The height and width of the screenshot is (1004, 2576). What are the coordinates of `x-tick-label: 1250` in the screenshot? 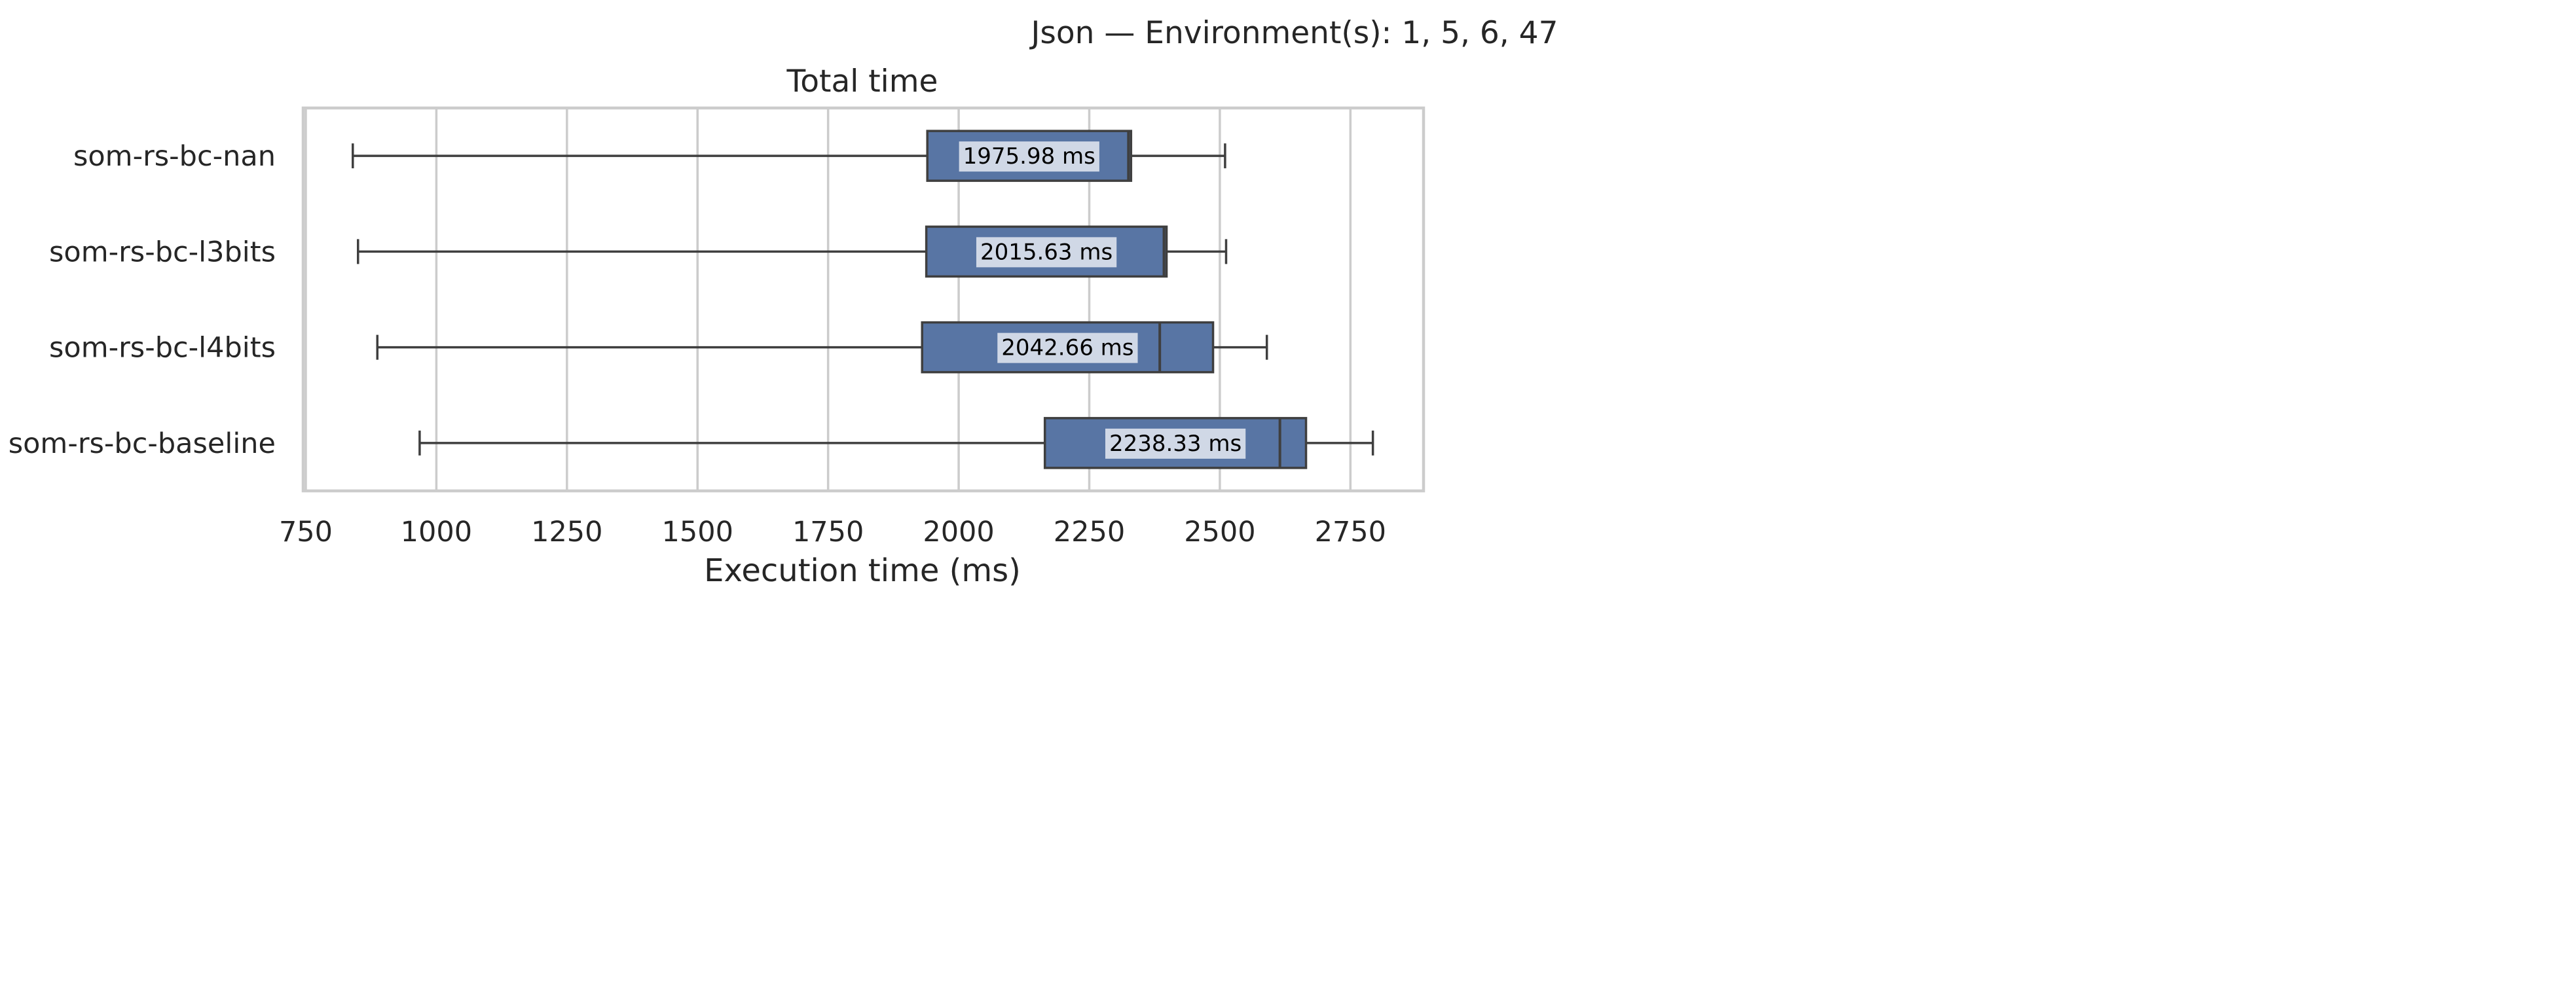 It's located at (566, 532).